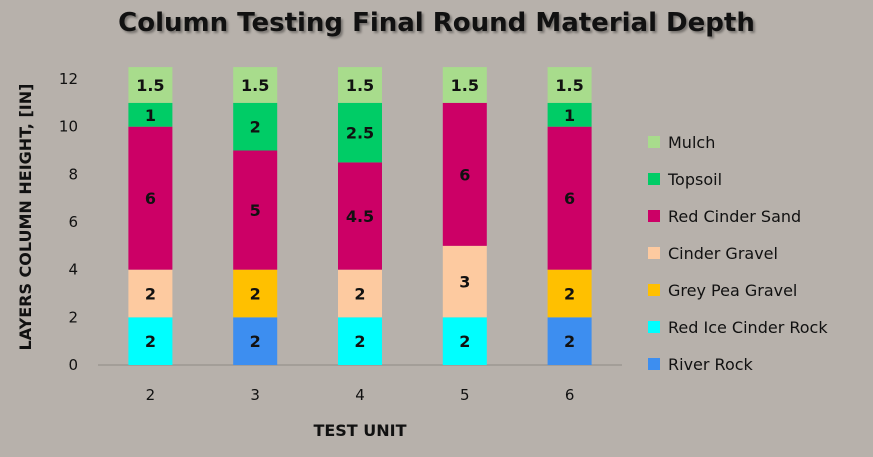 This screenshot has width=873, height=457. What do you see at coordinates (73, 270) in the screenshot?
I see `y-tick-label: 4` at bounding box center [73, 270].